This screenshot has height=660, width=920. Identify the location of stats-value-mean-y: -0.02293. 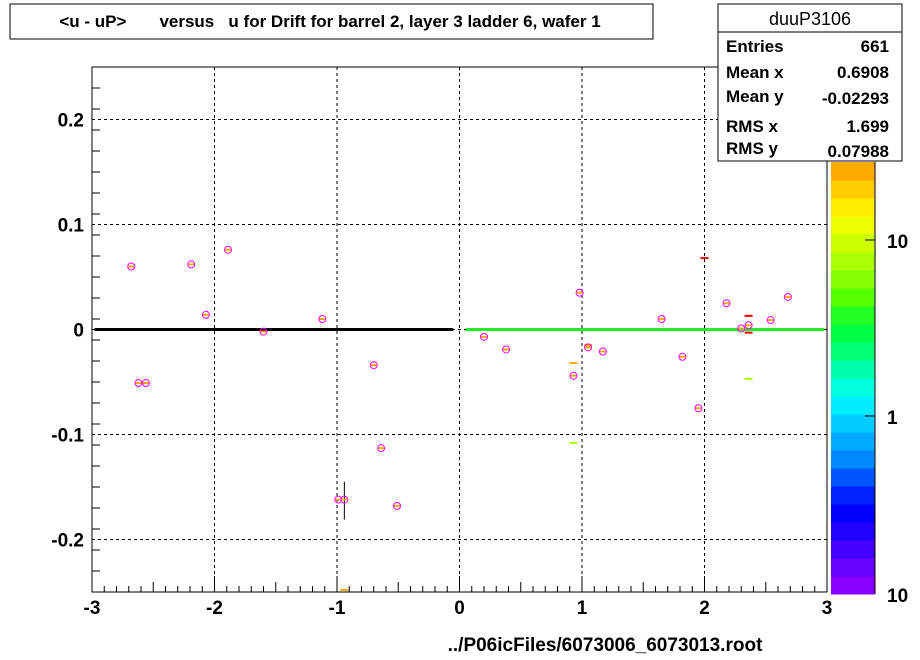
(855, 98).